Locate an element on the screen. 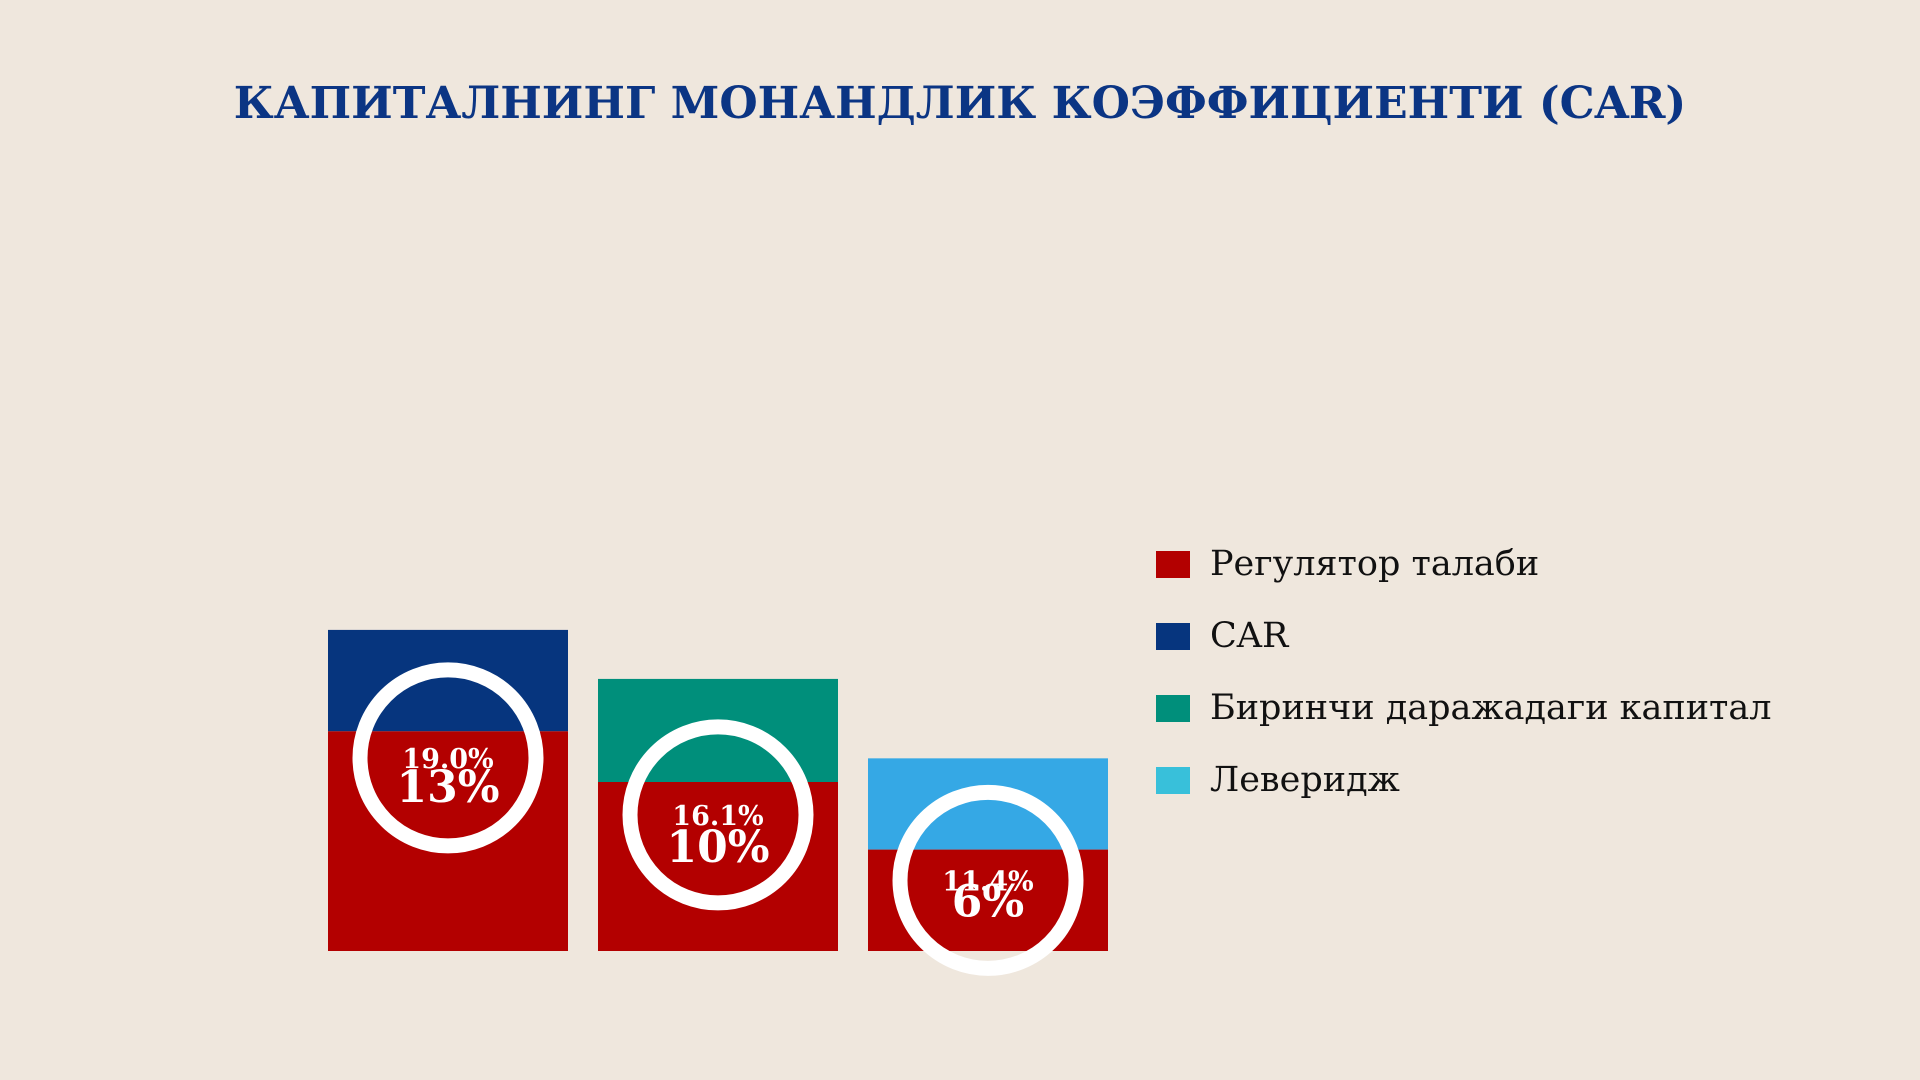  legend-label-tier1: Биринчи даражадаги капитал is located at coordinates (1491, 708).